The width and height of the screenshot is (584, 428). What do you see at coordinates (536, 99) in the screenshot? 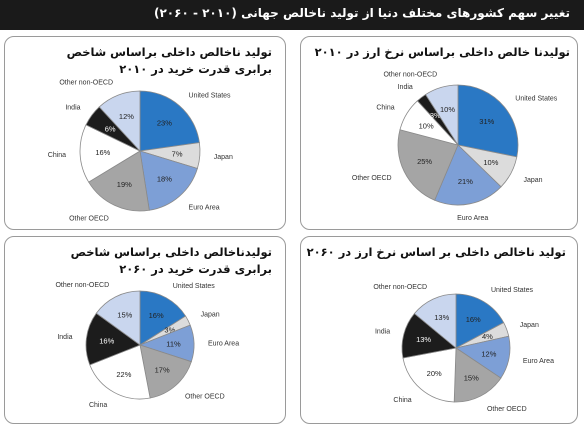
I see `pie-category-label-united-states-fx2010: United States` at bounding box center [536, 99].